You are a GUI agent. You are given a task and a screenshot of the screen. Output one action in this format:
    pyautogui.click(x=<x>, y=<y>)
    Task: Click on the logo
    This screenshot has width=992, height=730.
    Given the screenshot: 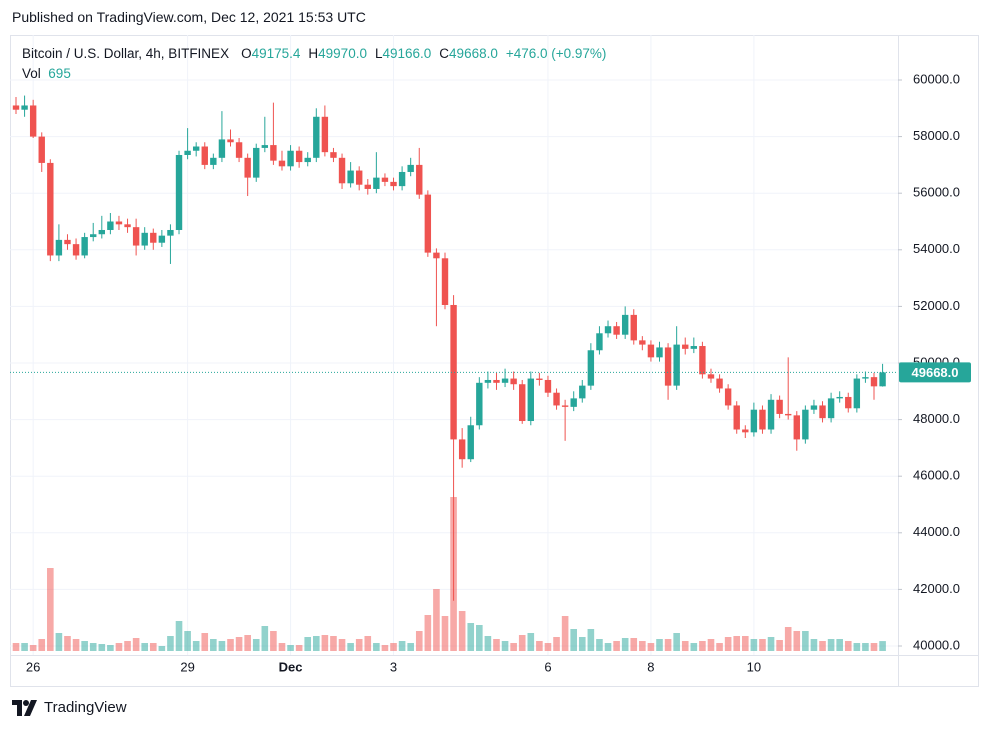 What is the action you would take?
    pyautogui.click(x=24, y=707)
    